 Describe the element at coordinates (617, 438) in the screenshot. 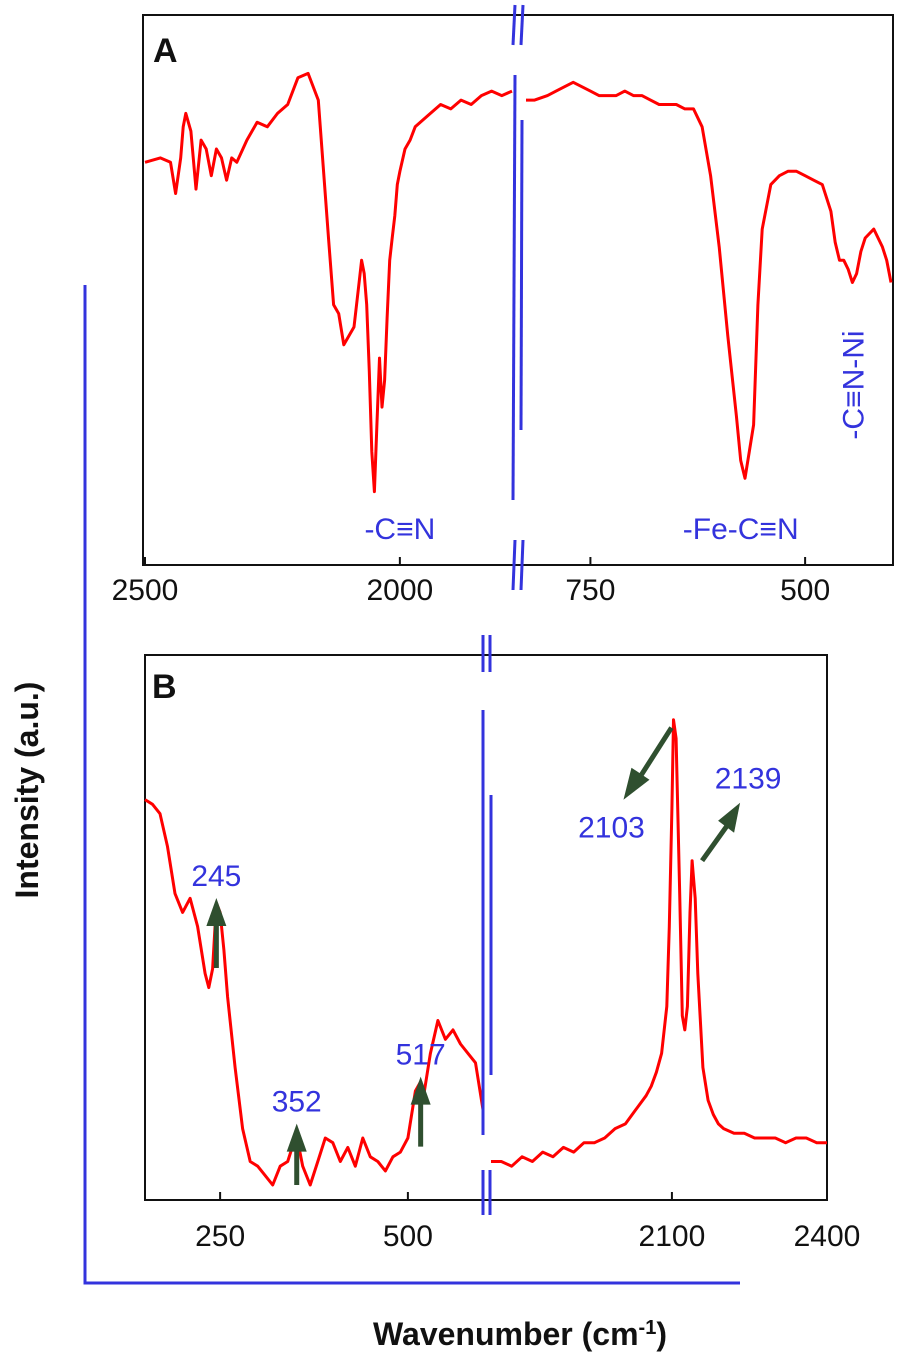

I see `panel-a-annotations: -C≡N -Fe-C≡N -C≡N-Ni` at that location.